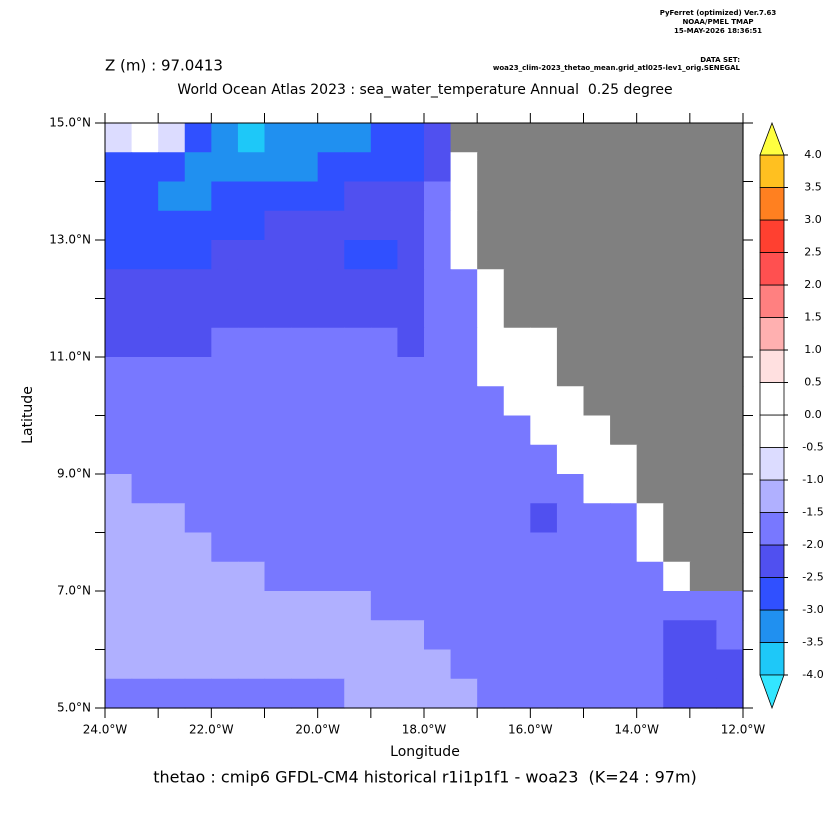 This screenshot has width=832, height=832. I want to click on colorbar-label: -2.0, so click(812, 544).